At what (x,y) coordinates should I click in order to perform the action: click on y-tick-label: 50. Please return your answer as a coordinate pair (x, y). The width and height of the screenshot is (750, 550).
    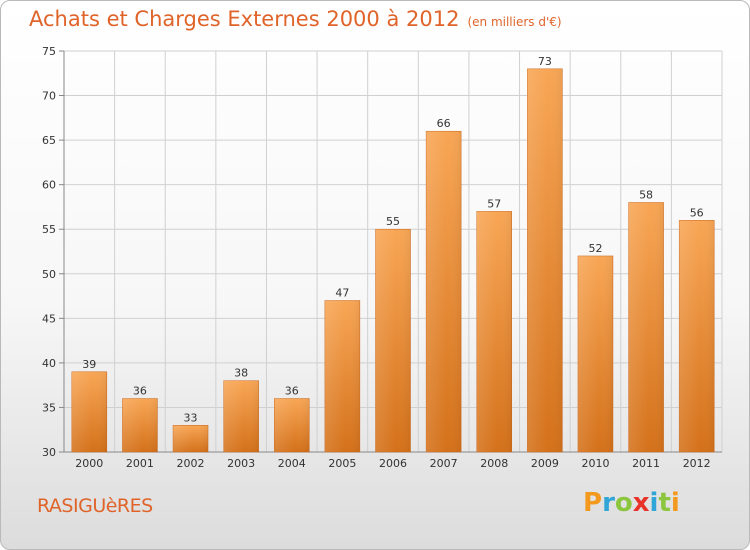
    Looking at the image, I should click on (49, 274).